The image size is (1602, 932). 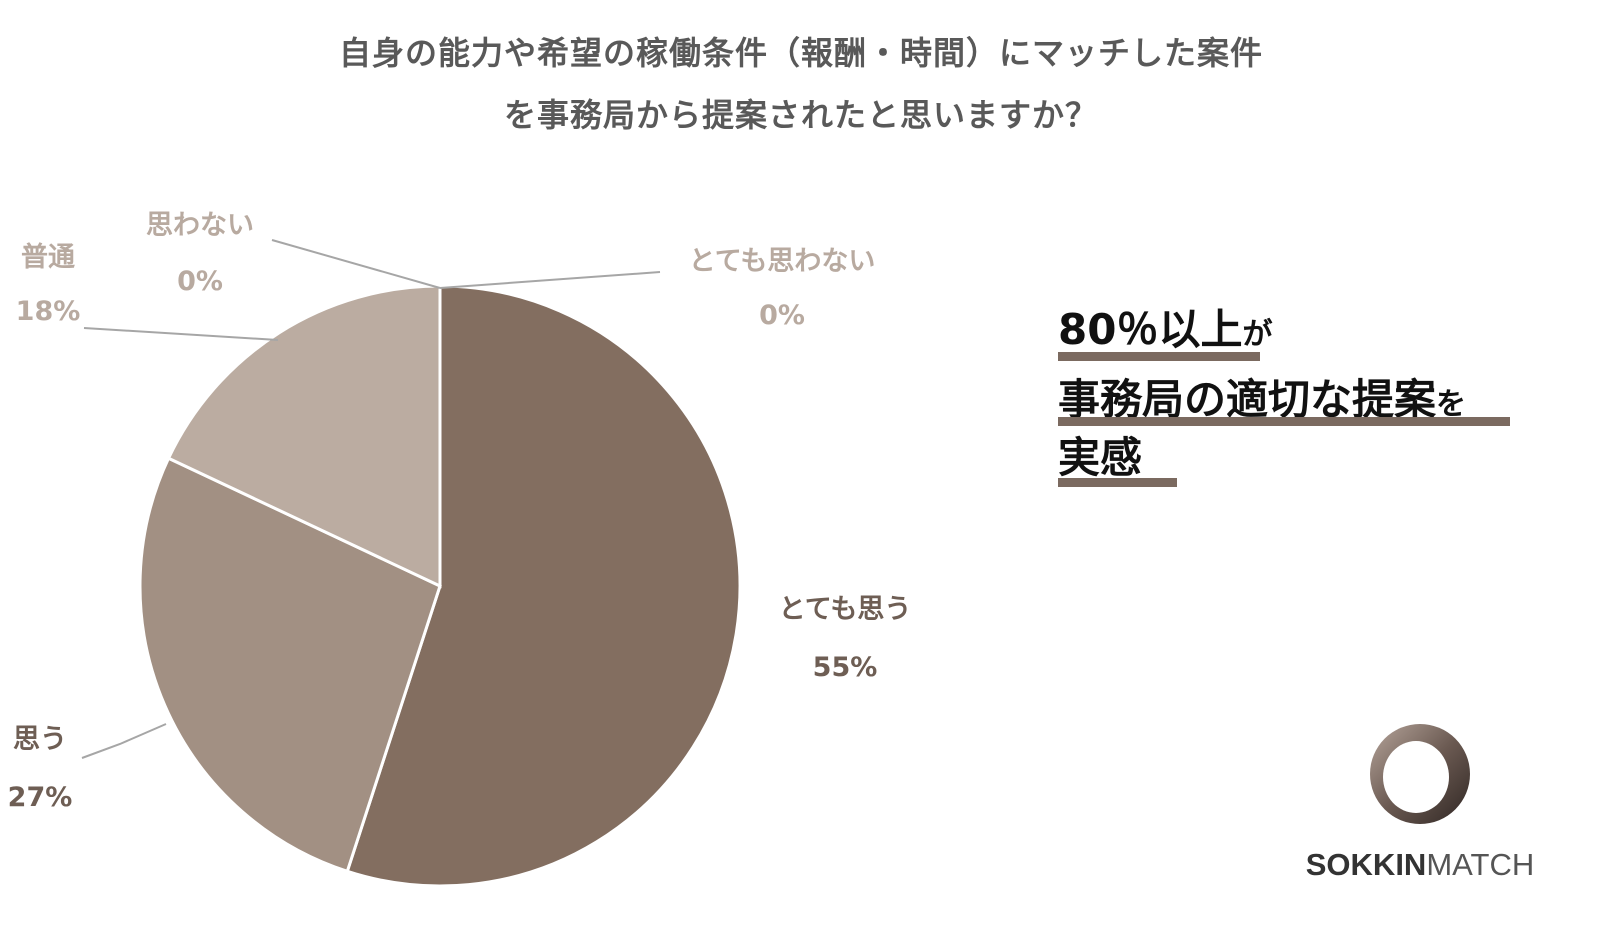 I want to click on callout-line3: 実感, so click(x=1100, y=454).